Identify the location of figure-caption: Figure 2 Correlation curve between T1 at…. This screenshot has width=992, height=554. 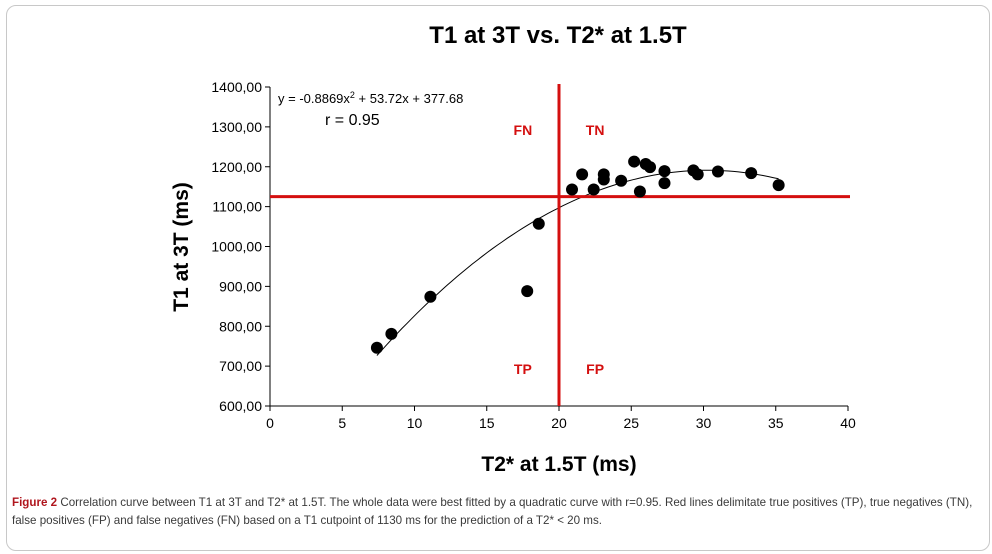
(498, 511).